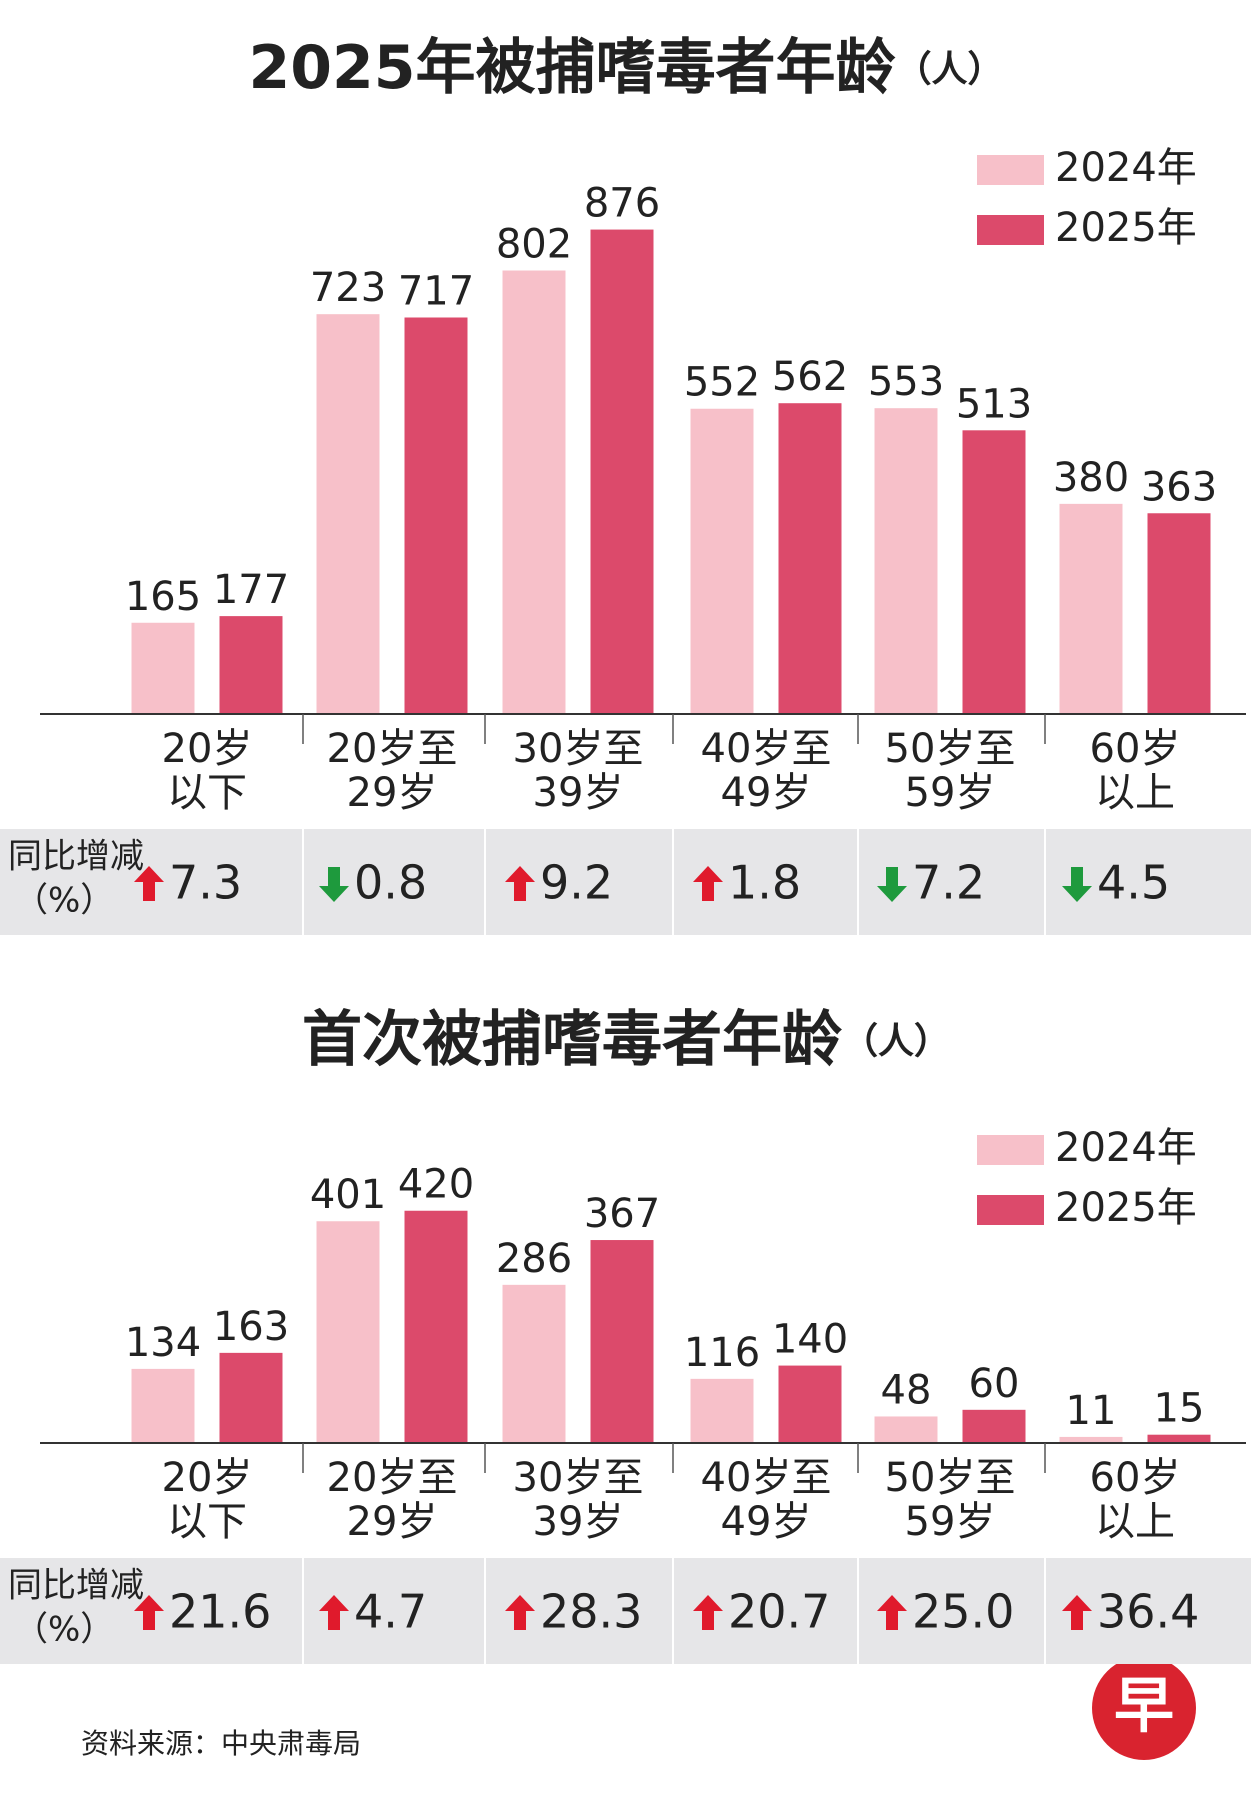  What do you see at coordinates (572, 1040) in the screenshot?
I see `title-main: 首次被捕嗜毒者年龄` at bounding box center [572, 1040].